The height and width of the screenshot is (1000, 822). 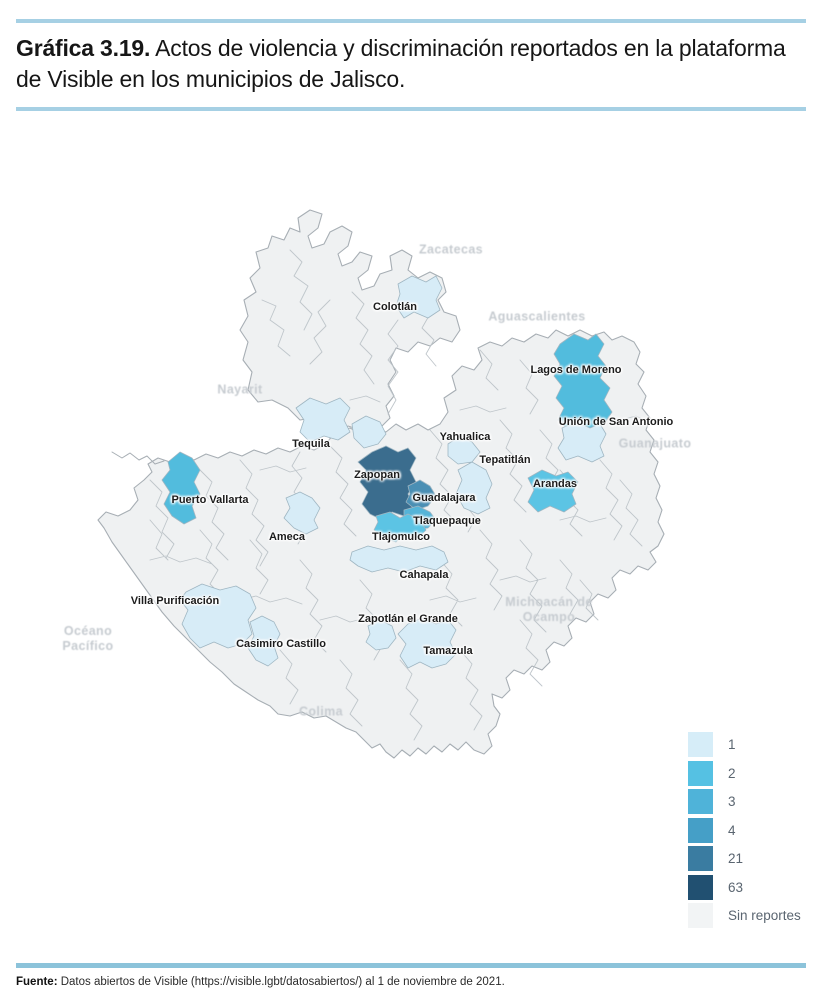 I want to click on municipality-shape-union, so click(x=582, y=442).